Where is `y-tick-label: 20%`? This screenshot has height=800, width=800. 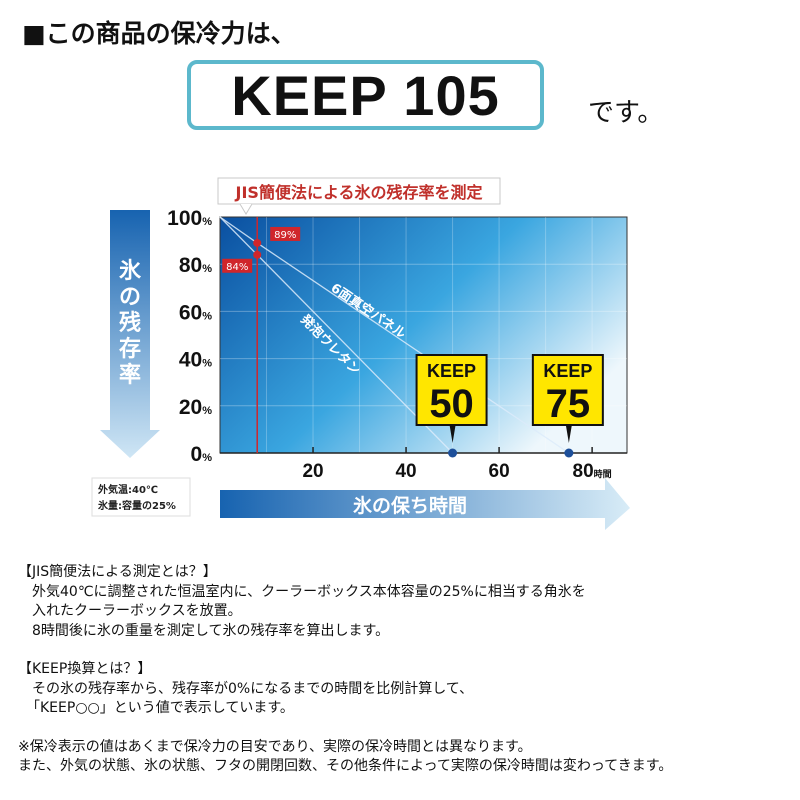
y-tick-label: 20% is located at coordinates (195, 407).